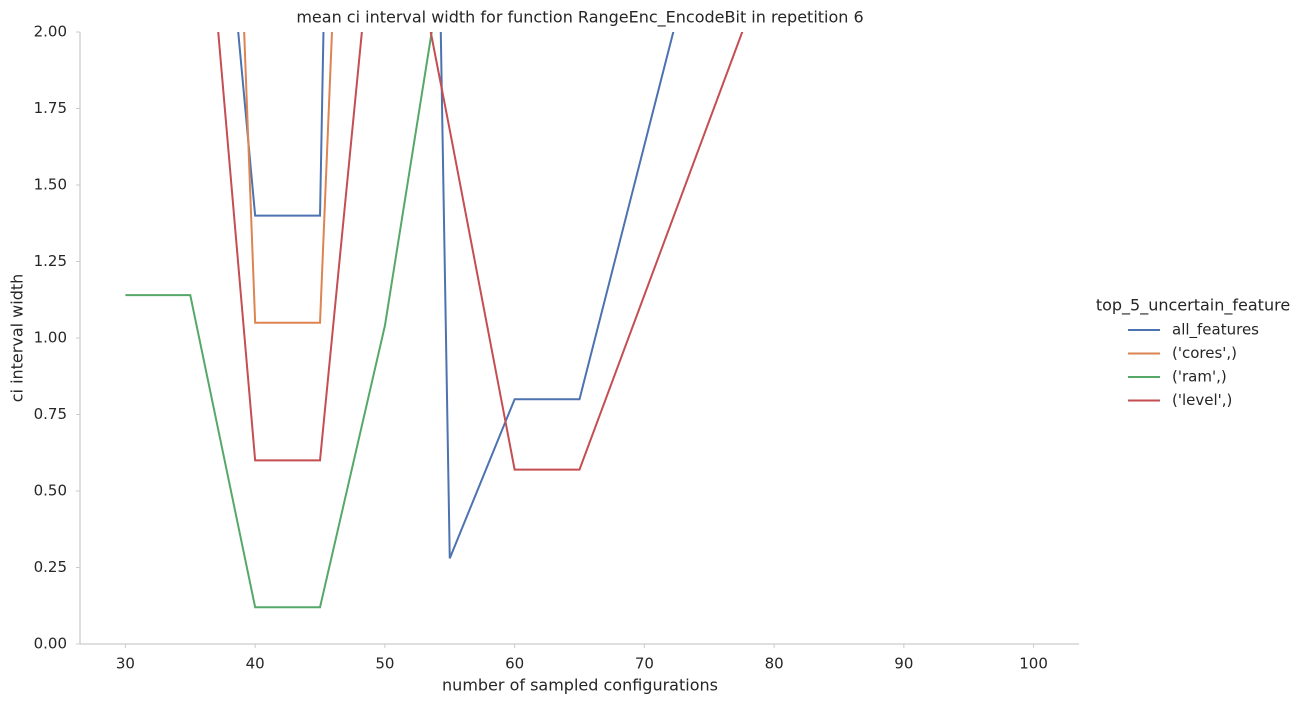 This screenshot has height=706, width=1308. Describe the element at coordinates (774, 664) in the screenshot. I see `x-tick-label: 80` at that location.